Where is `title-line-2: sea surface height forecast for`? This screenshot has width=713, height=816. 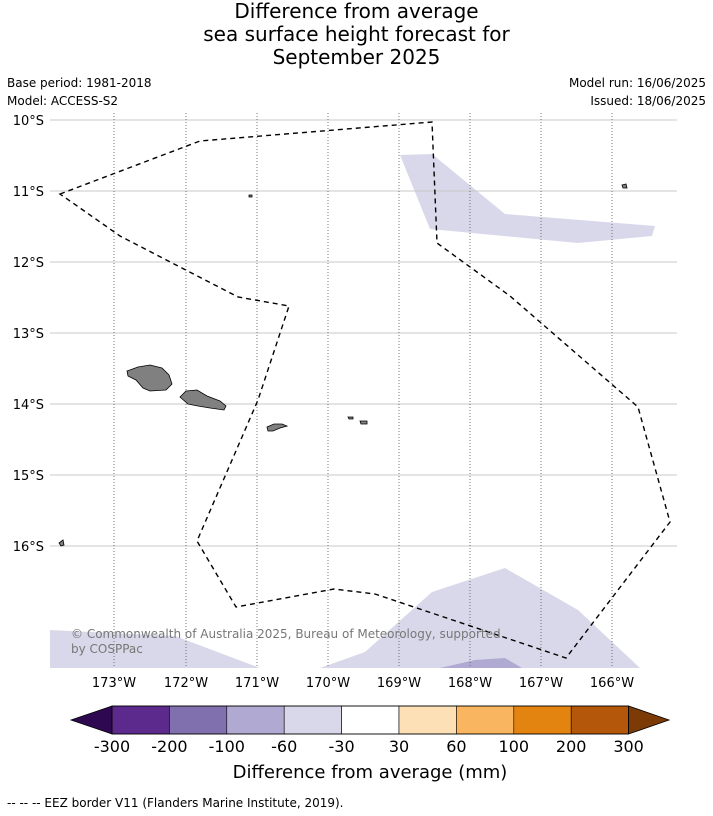
title-line-2: sea surface height forecast for is located at coordinates (356, 34).